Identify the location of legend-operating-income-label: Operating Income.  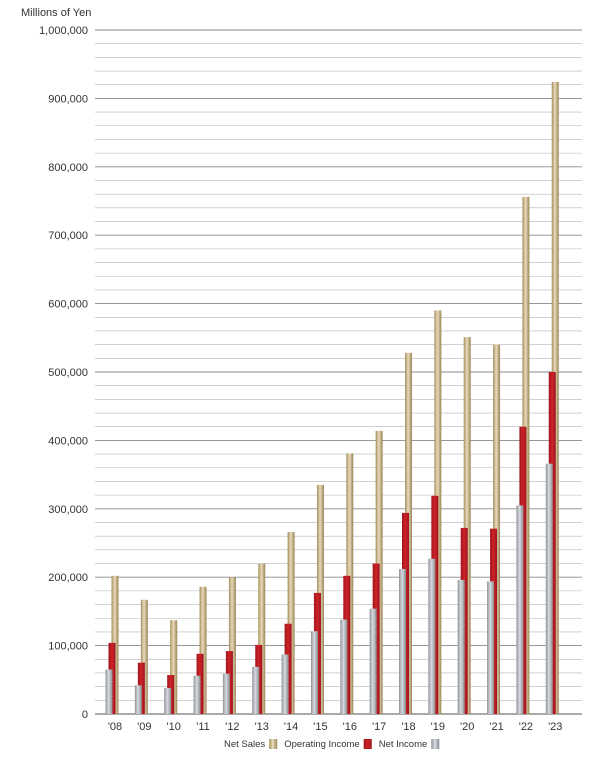
(322, 744).